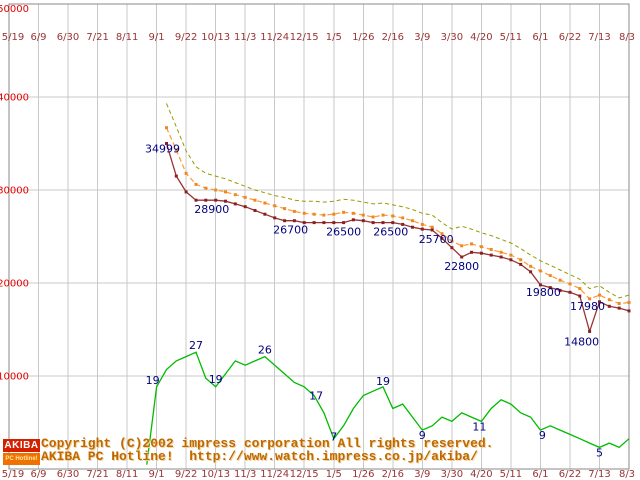 The width and height of the screenshot is (640, 480). What do you see at coordinates (452, 474) in the screenshot?
I see `x-axis-label-bottom: 3/30` at bounding box center [452, 474].